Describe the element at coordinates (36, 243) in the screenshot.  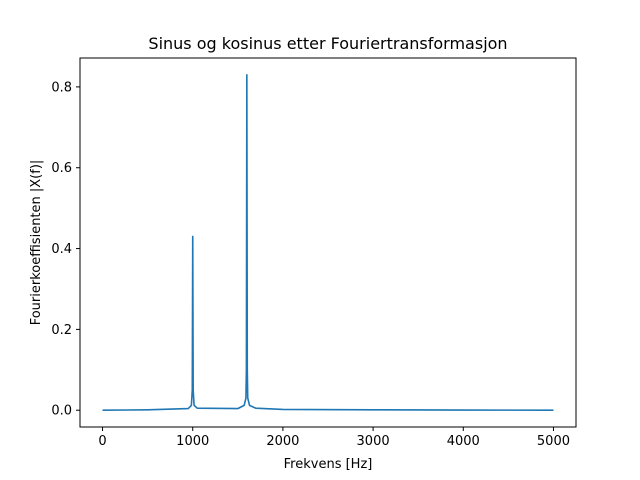
I see `y-axis-label: Fourierkoeffisienten |X(f)|` at that location.